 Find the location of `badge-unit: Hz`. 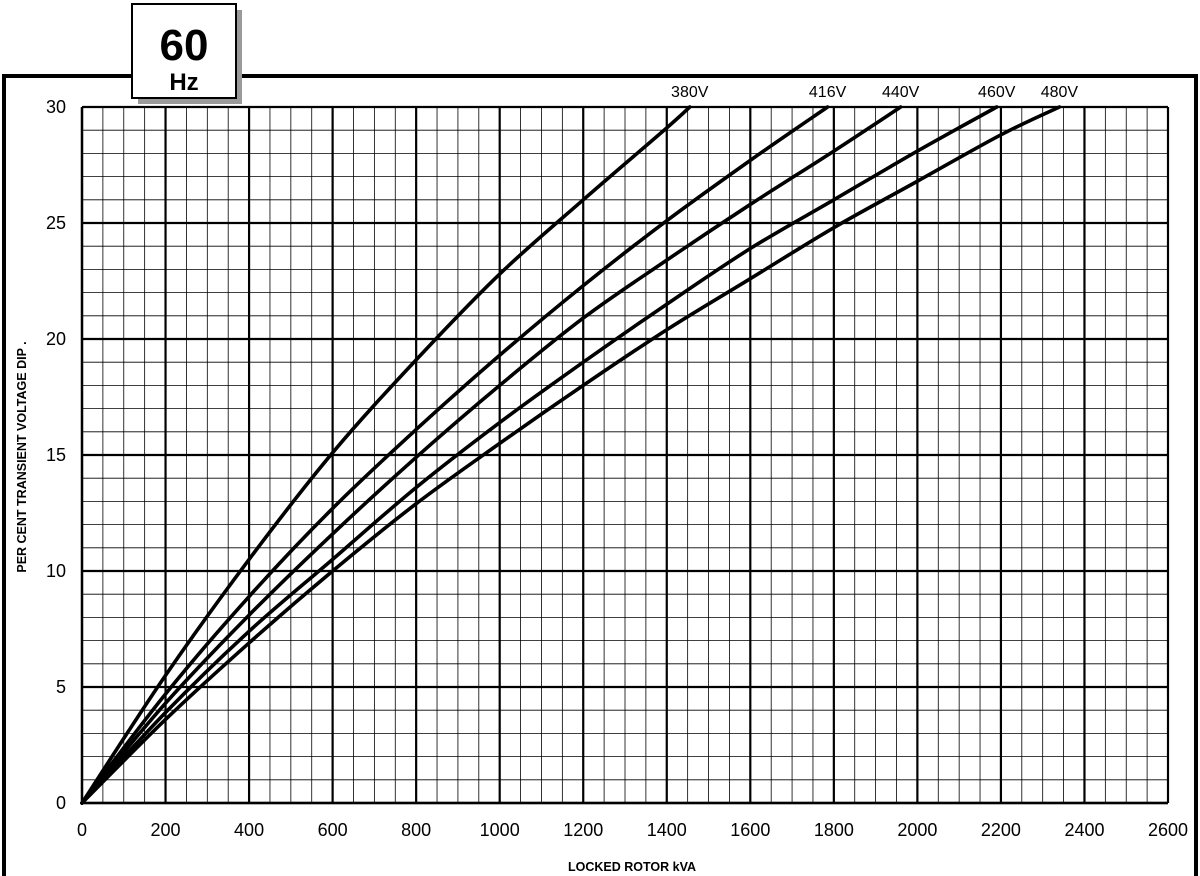

badge-unit: Hz is located at coordinates (183, 82).